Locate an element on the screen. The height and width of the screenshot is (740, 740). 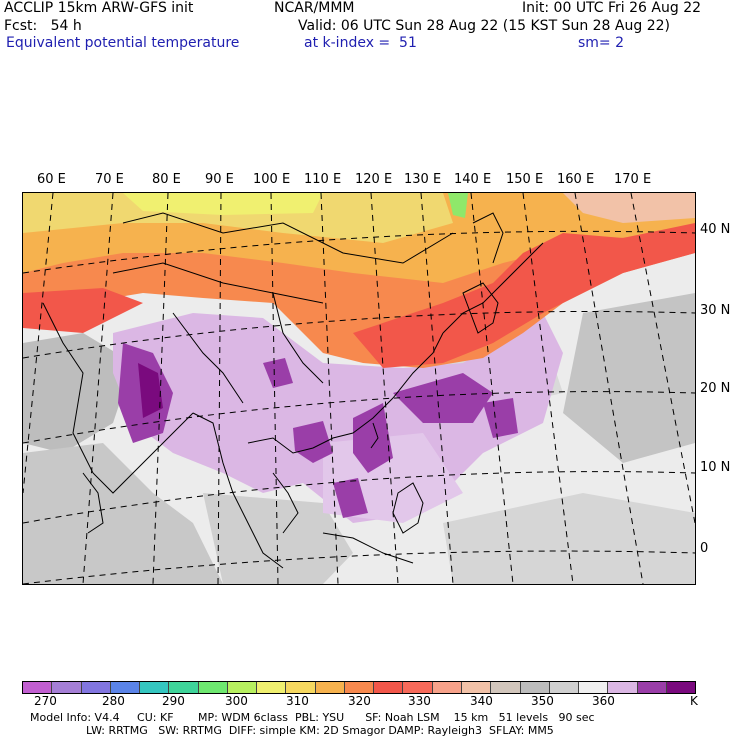
lat-label: 20 N is located at coordinates (715, 388).